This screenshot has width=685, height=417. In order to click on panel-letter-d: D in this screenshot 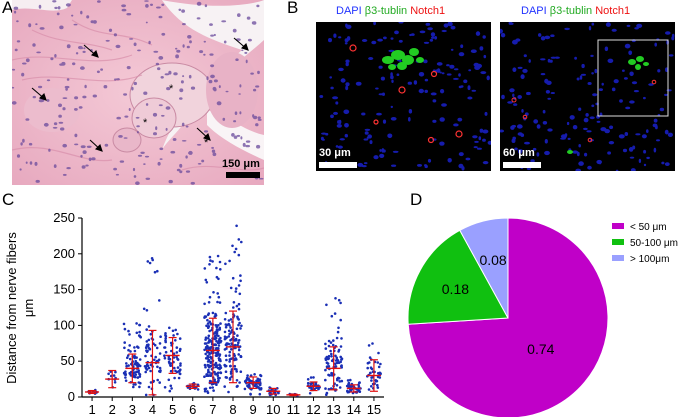, I will do `click(416, 199)`.